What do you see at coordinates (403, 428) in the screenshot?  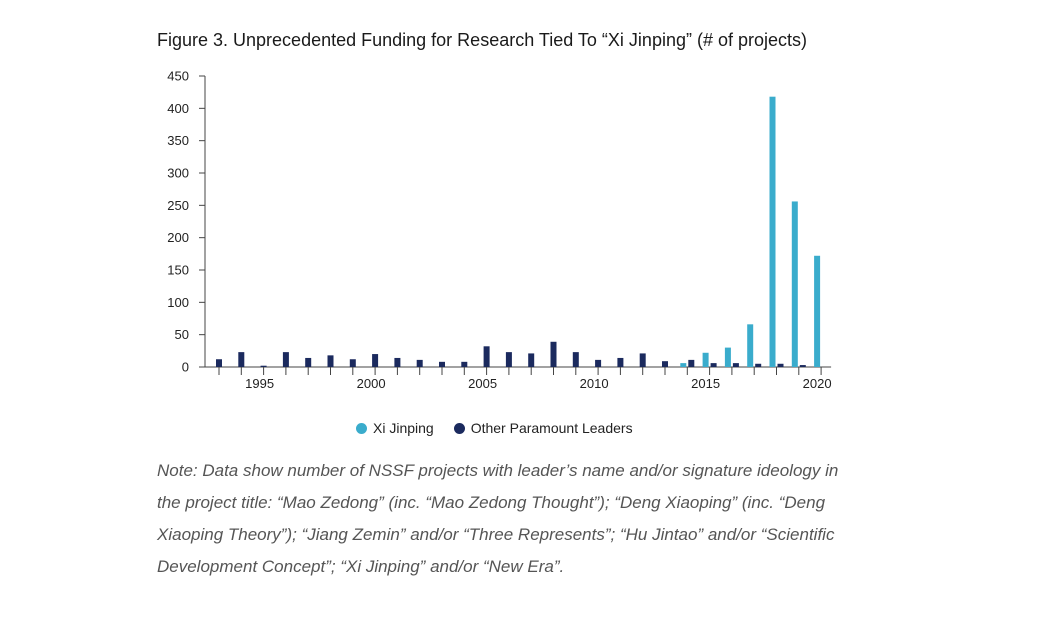 I see `legend-label-xi: Xi Jinping` at bounding box center [403, 428].